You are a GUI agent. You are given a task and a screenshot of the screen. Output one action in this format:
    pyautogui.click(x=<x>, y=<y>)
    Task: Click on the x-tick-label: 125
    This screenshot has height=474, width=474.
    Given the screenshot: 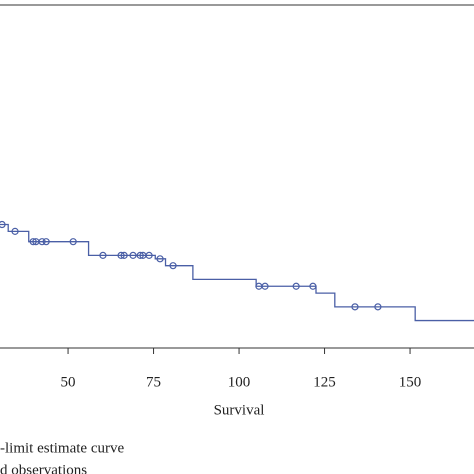 What is the action you would take?
    pyautogui.click(x=324, y=382)
    